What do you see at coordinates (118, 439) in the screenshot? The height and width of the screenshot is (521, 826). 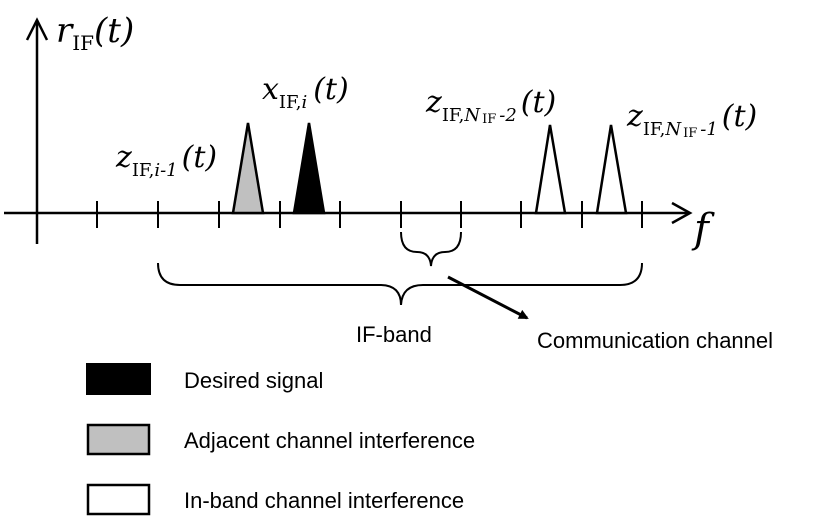 I see `legend-swatch-adjacent` at bounding box center [118, 439].